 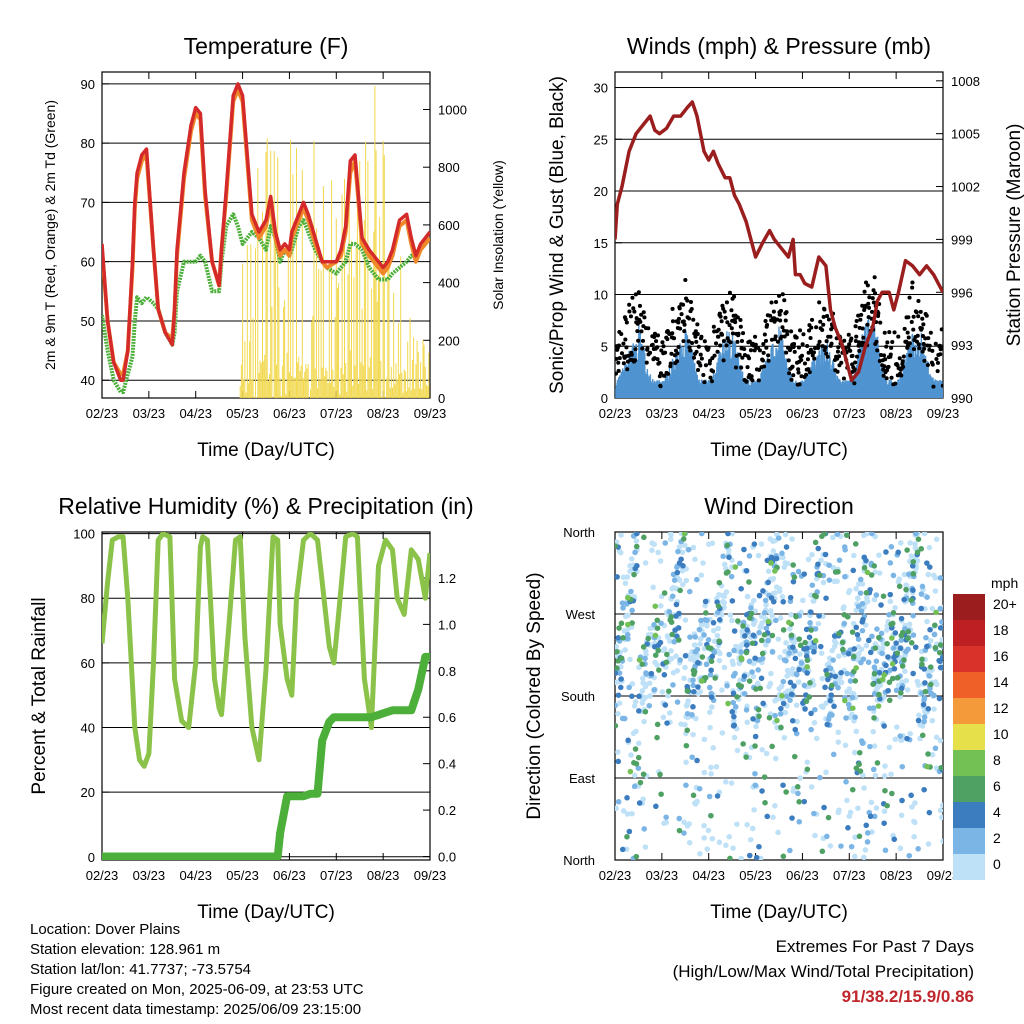 What do you see at coordinates (88, 728) in the screenshot?
I see `y-tick-label: 40` at bounding box center [88, 728].